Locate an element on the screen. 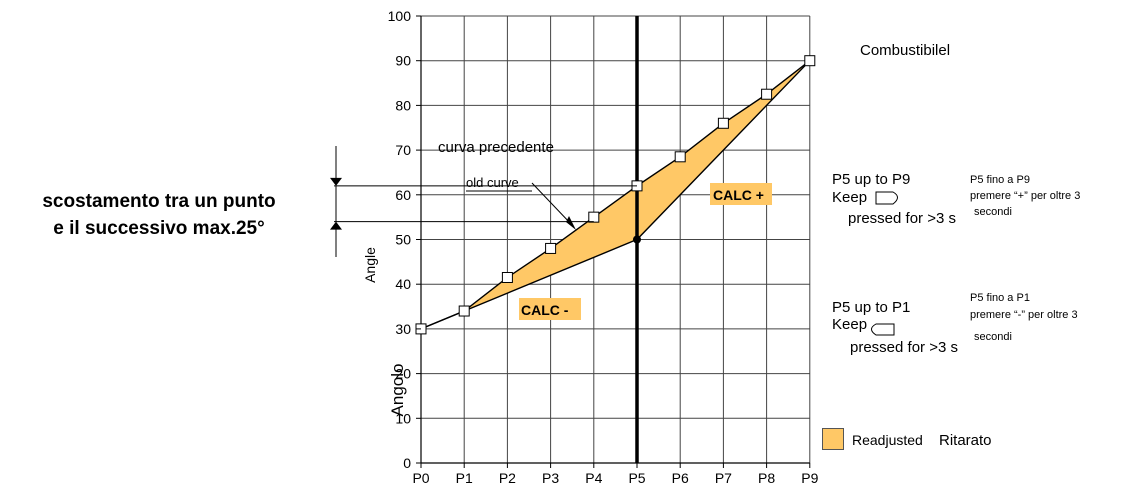 This screenshot has height=492, width=1139. old-curve-pointer-head is located at coordinates (571, 223).